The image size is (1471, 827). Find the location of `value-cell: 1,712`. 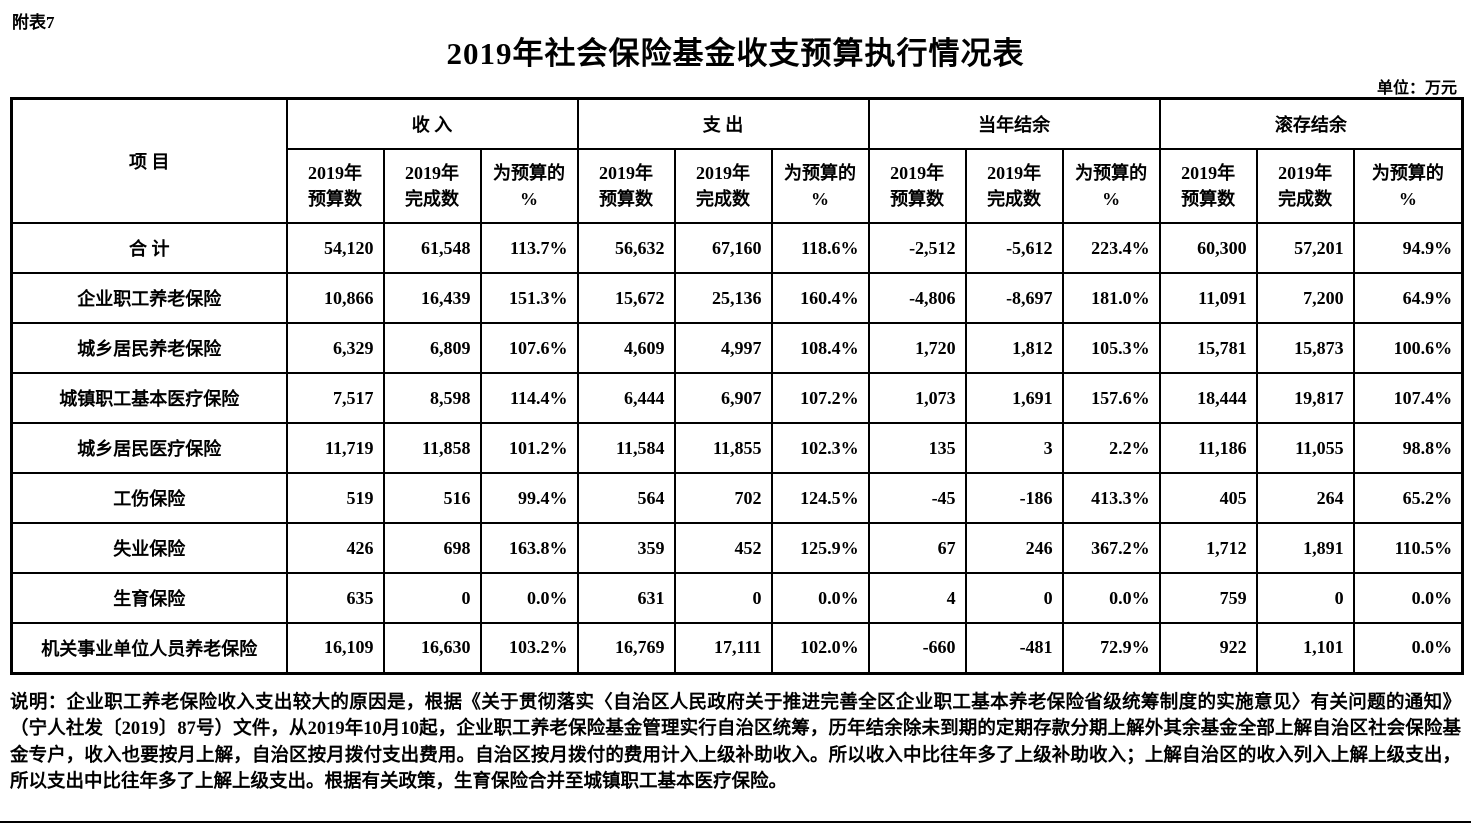

value-cell: 1,712 is located at coordinates (1208, 548).